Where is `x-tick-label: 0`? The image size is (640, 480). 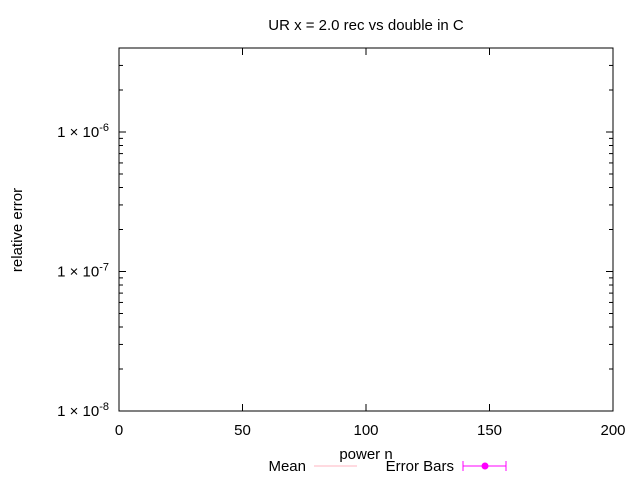
x-tick-label: 0 is located at coordinates (119, 430).